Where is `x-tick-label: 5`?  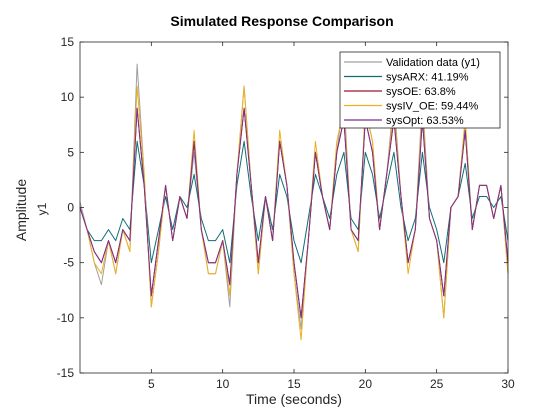
x-tick-label: 5 is located at coordinates (151, 384).